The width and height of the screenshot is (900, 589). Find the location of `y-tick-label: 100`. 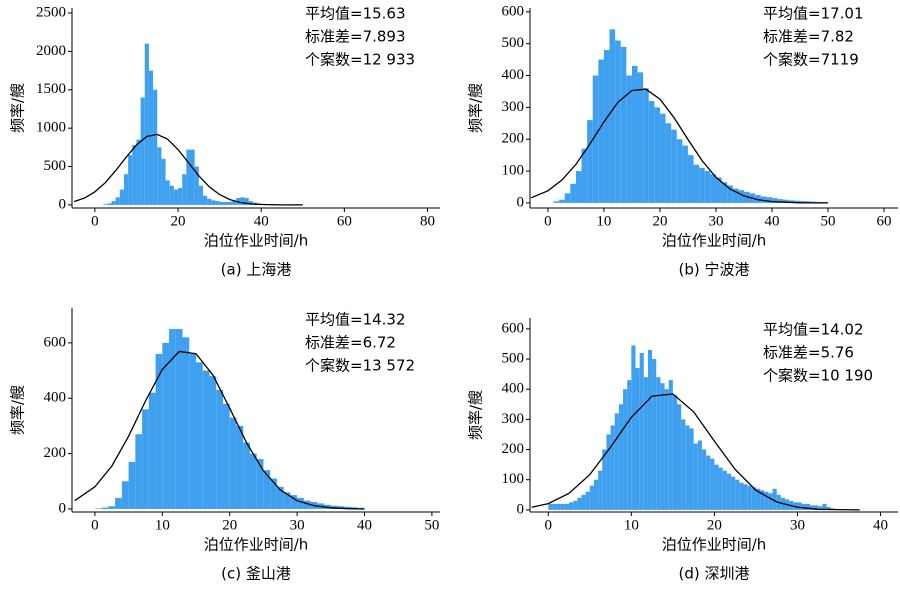

y-tick-label: 100 is located at coordinates (513, 479).